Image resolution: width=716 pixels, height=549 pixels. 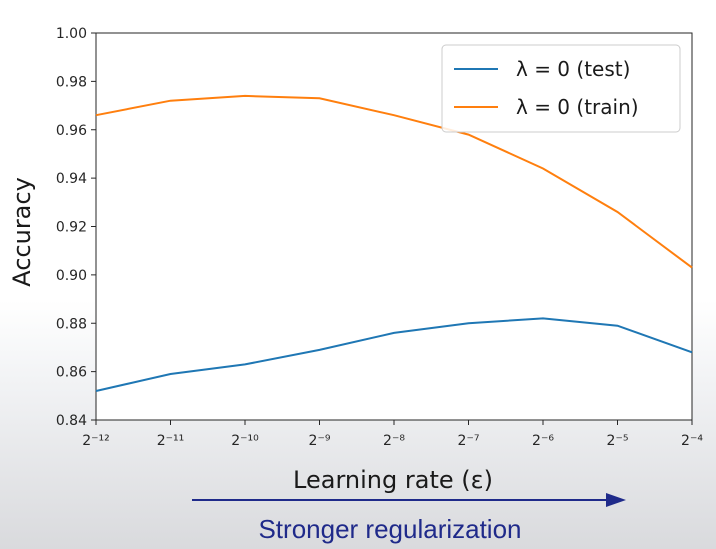 I want to click on y-axis-ticks: 0.84 0.86 0.88 0.90 0.92 0.94 0.96 0.98 1.00, so click(x=76, y=227).